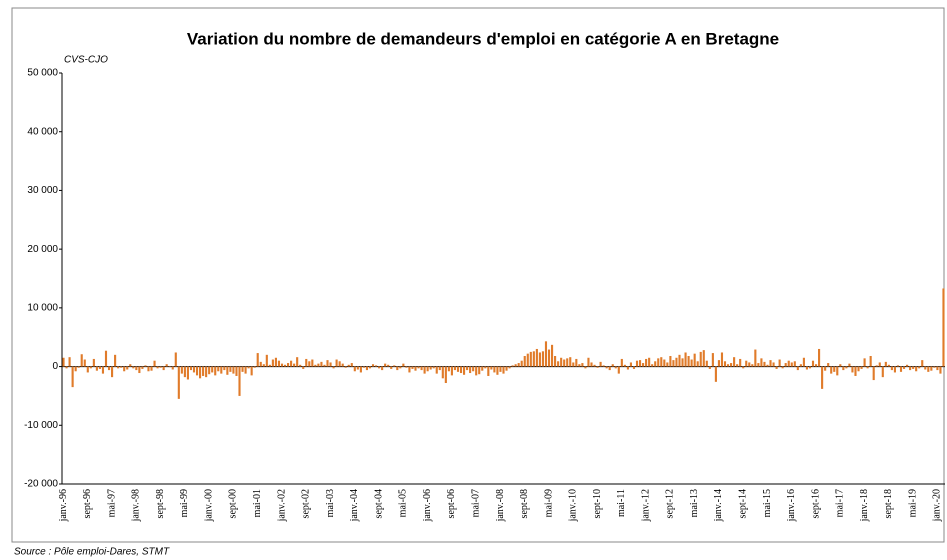 The width and height of the screenshot is (947, 560). What do you see at coordinates (42, 249) in the screenshot?
I see `y-tick-label: 20 000` at bounding box center [42, 249].